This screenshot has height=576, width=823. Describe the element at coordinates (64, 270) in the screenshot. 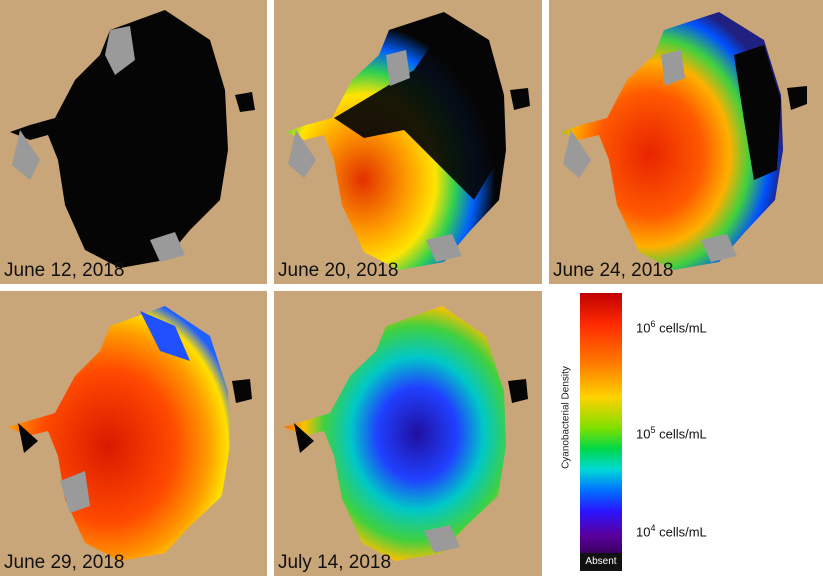

I see `panel-caption: June 12, 2018` at that location.